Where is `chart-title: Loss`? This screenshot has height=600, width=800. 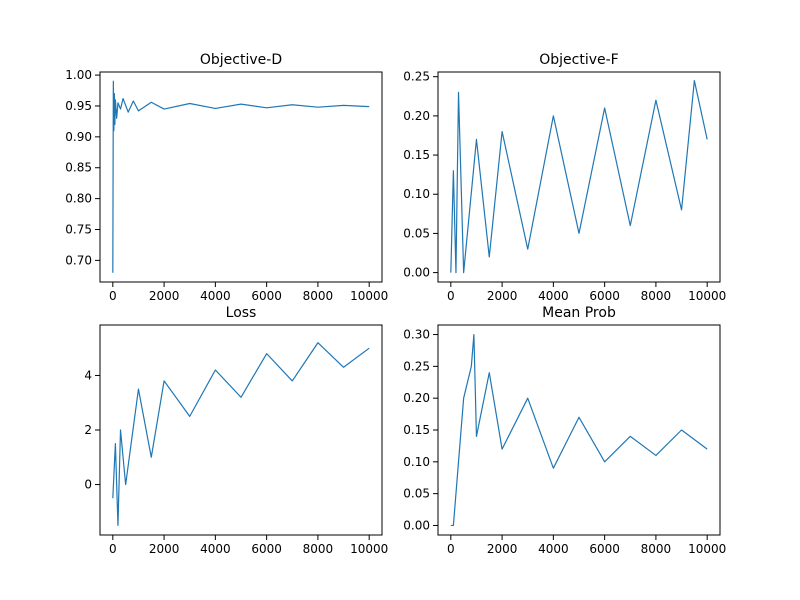
chart-title: Loss is located at coordinates (241, 313).